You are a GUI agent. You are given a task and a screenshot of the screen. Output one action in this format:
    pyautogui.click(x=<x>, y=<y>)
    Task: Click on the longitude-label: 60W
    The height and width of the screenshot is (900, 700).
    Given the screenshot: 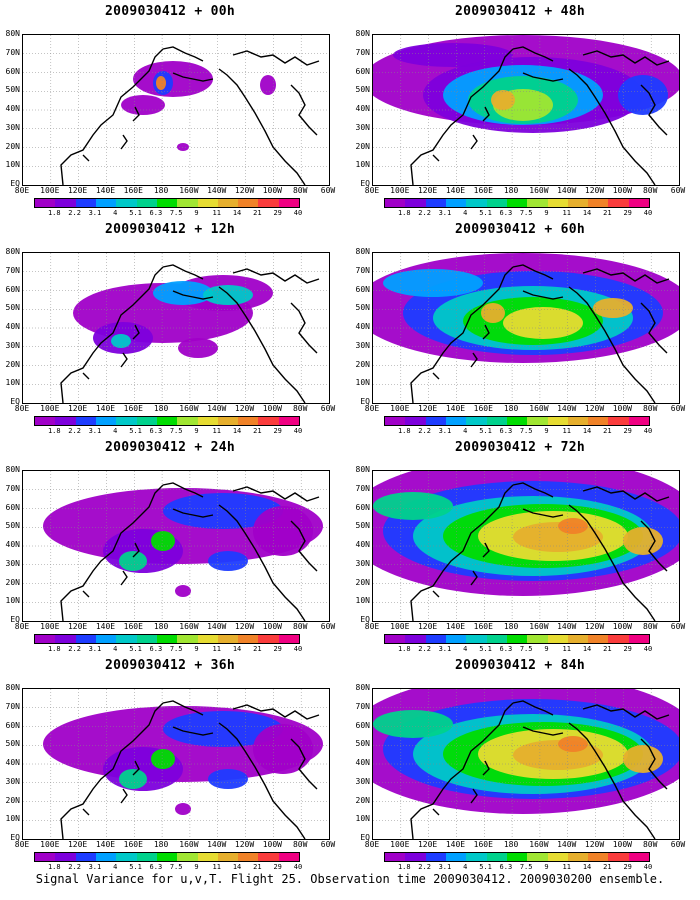 What is the action you would take?
    pyautogui.click(x=328, y=408)
    